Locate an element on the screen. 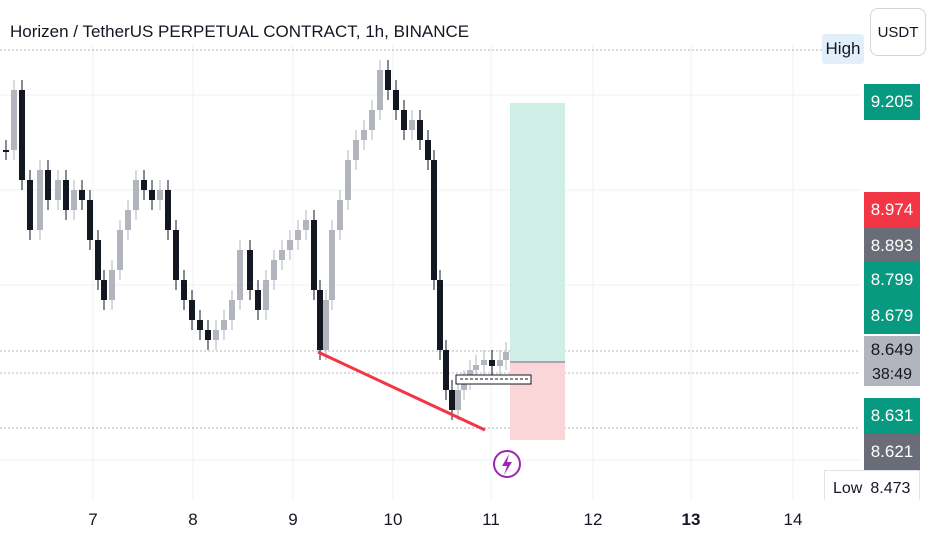 This screenshot has width=932, height=550. x-tick-13: 13 is located at coordinates (691, 519).